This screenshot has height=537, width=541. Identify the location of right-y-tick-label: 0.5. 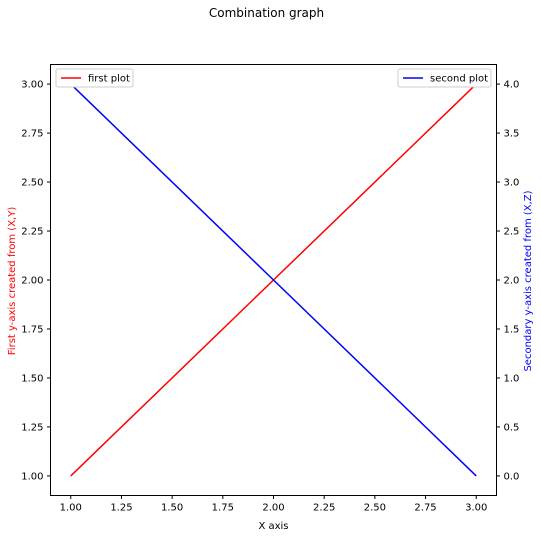
(512, 427).